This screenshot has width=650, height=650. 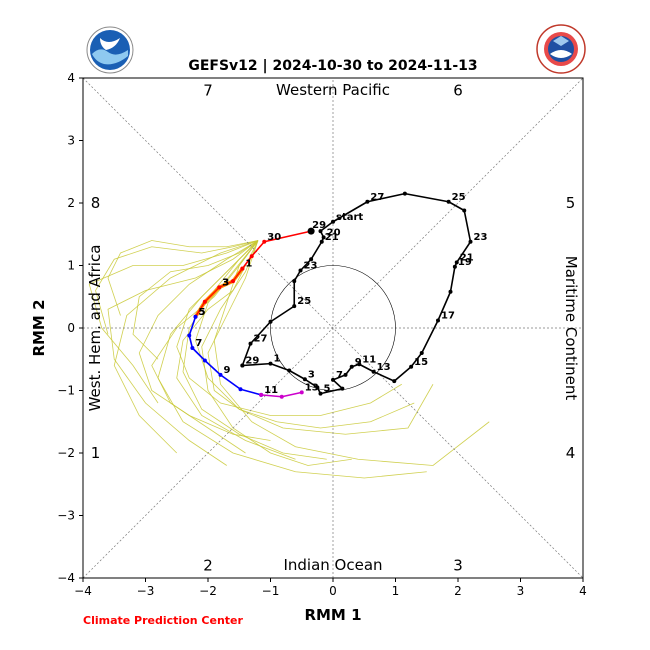 I want to click on observed-label: 9, so click(x=358, y=362).